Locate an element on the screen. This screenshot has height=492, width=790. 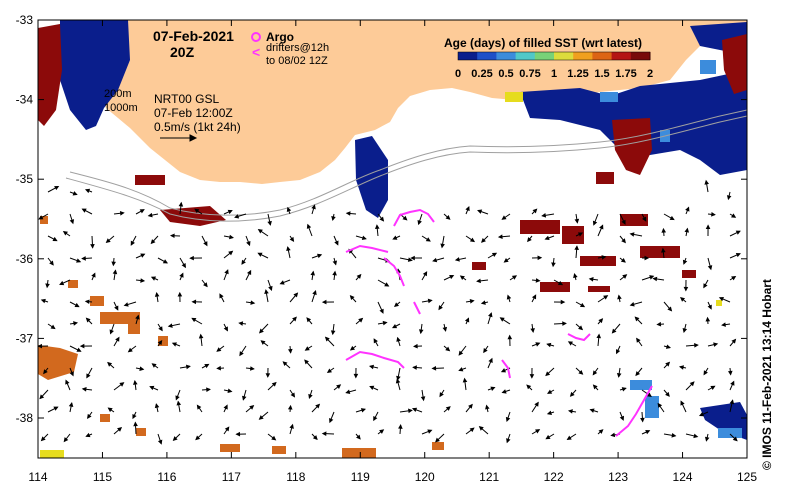
colorbar-ticks: 0 0.25 0.5 0.75 1 1.25 1.5 1.75 2 is located at coordinates (554, 74).